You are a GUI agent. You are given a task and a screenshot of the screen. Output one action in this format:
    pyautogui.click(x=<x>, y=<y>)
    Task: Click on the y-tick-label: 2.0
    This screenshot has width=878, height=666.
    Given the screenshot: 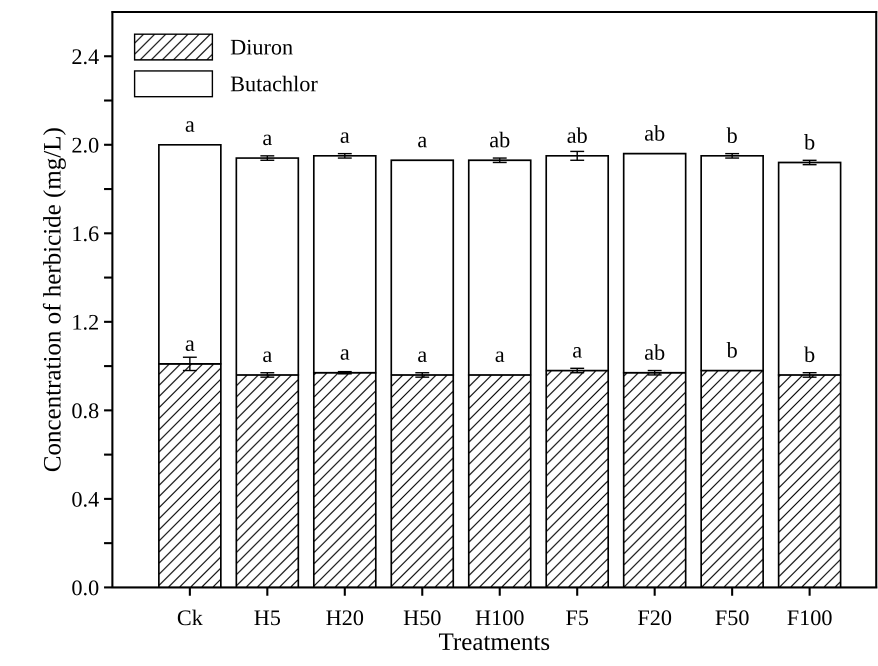 What is the action you would take?
    pyautogui.click(x=85, y=145)
    